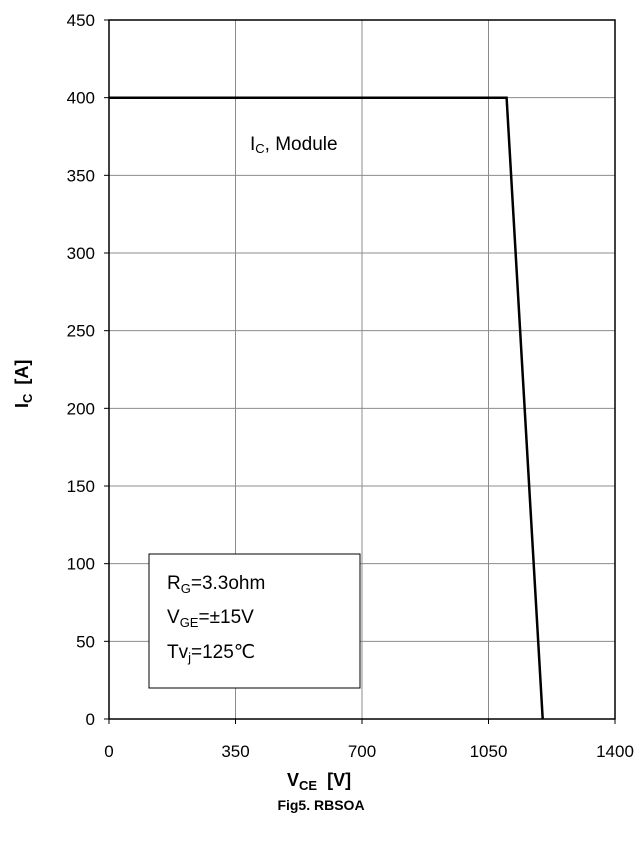  What do you see at coordinates (210, 618) in the screenshot?
I see `condition-vge: VGE=±15V` at bounding box center [210, 618].